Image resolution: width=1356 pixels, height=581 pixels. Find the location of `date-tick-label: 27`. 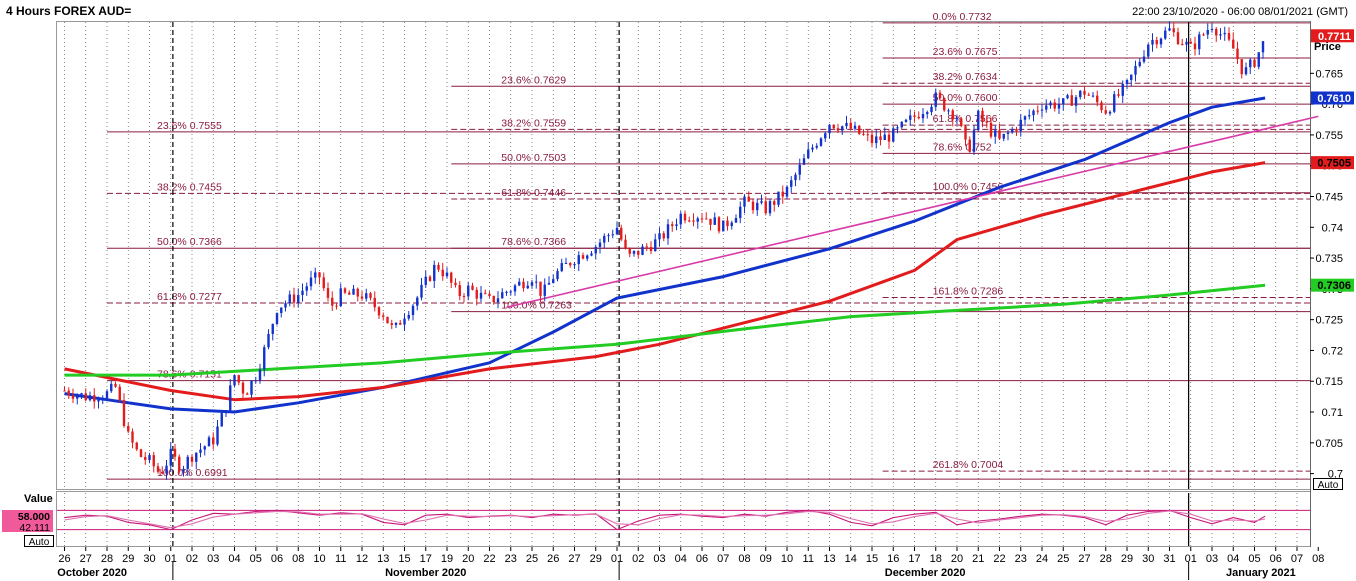

date-tick-label: 27 is located at coordinates (574, 559).